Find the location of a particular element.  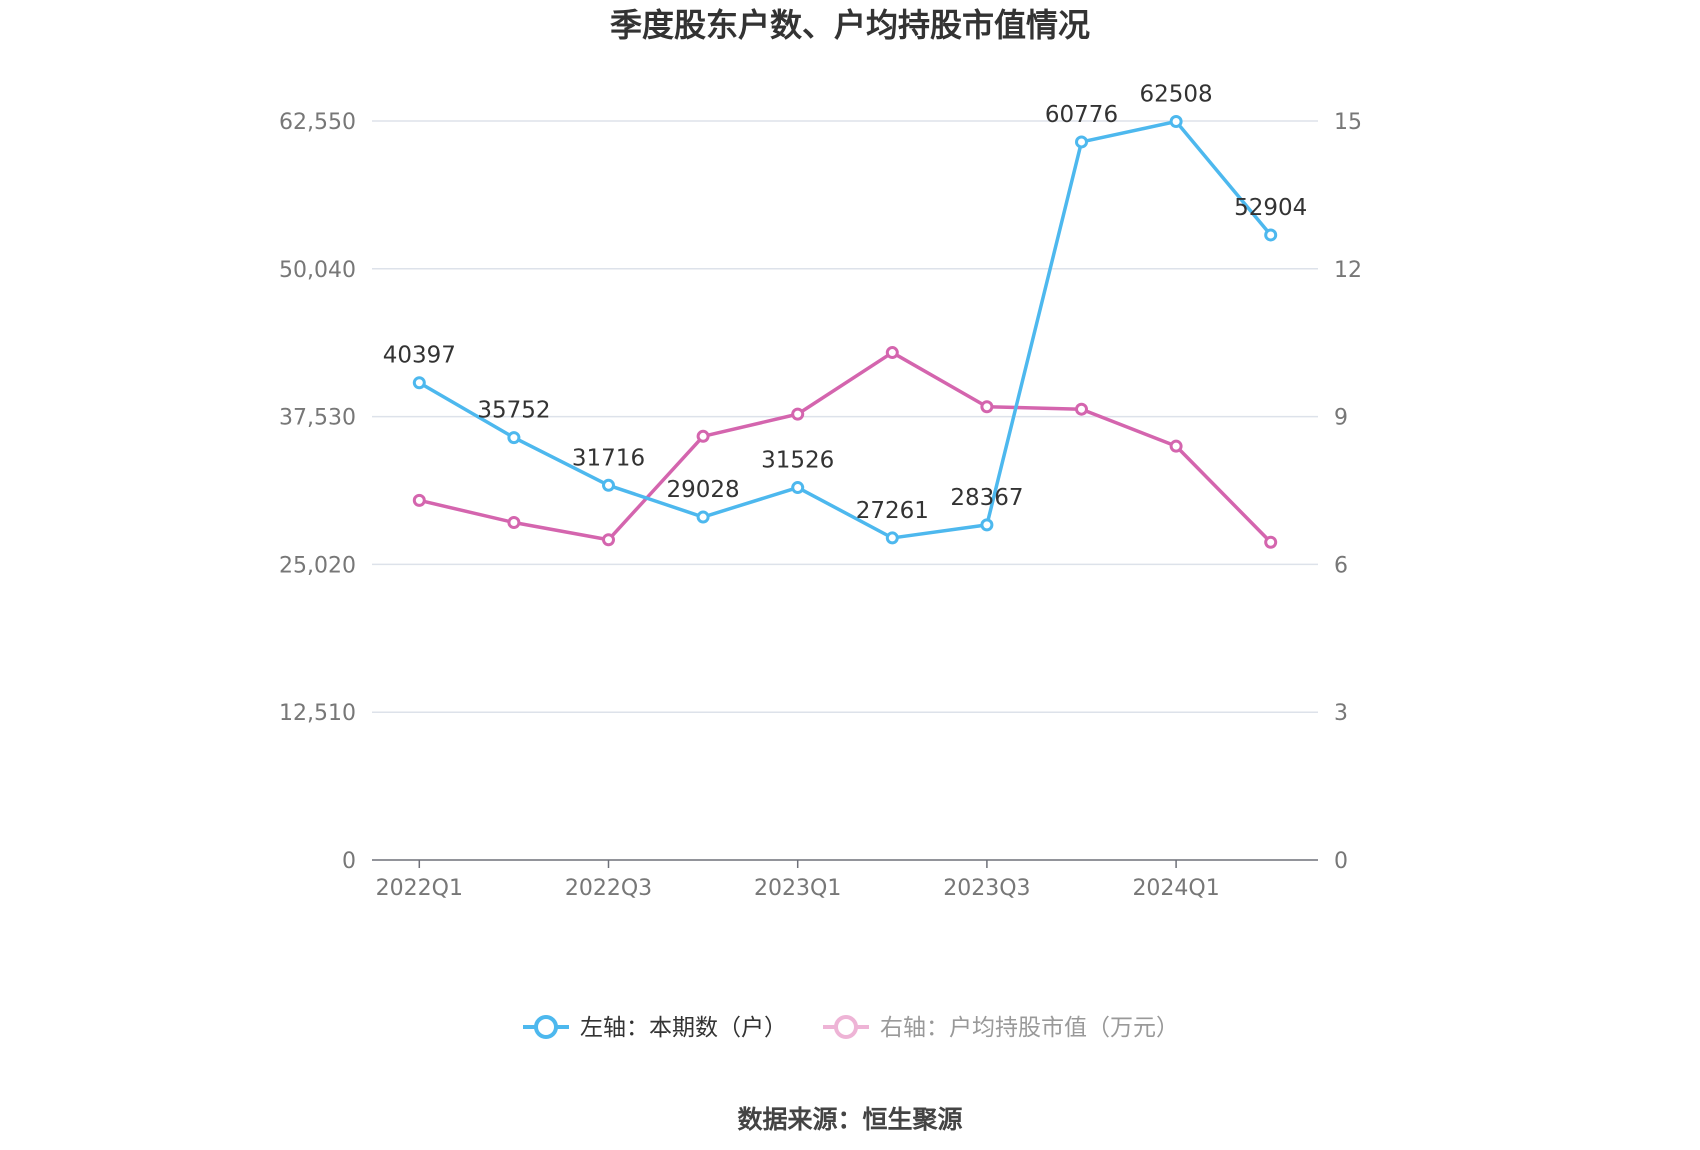

series-line-right is located at coordinates (845, 447).